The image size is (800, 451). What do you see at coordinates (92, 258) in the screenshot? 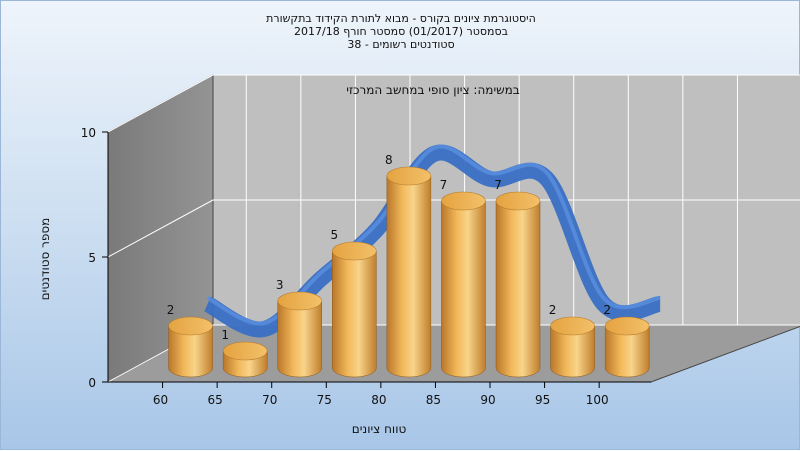
I see `y-tick-label: 5` at bounding box center [92, 258].